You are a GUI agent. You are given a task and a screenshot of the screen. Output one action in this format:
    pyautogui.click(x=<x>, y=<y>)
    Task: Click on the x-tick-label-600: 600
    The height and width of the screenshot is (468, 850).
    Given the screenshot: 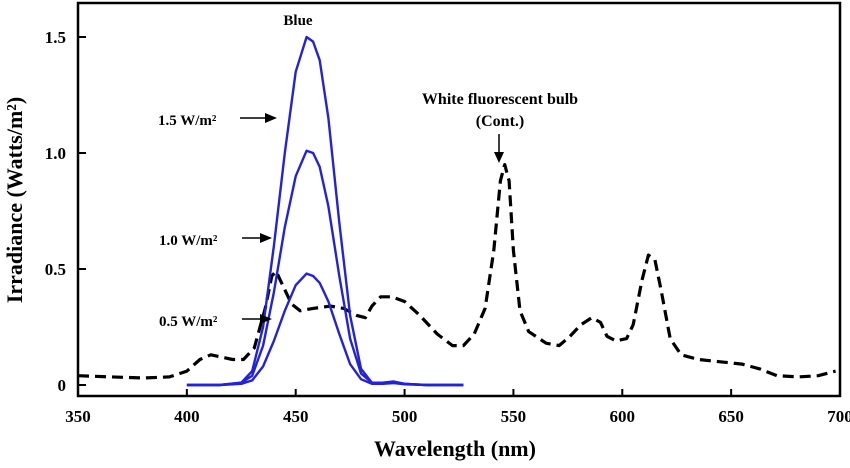 What is the action you would take?
    pyautogui.click(x=623, y=416)
    